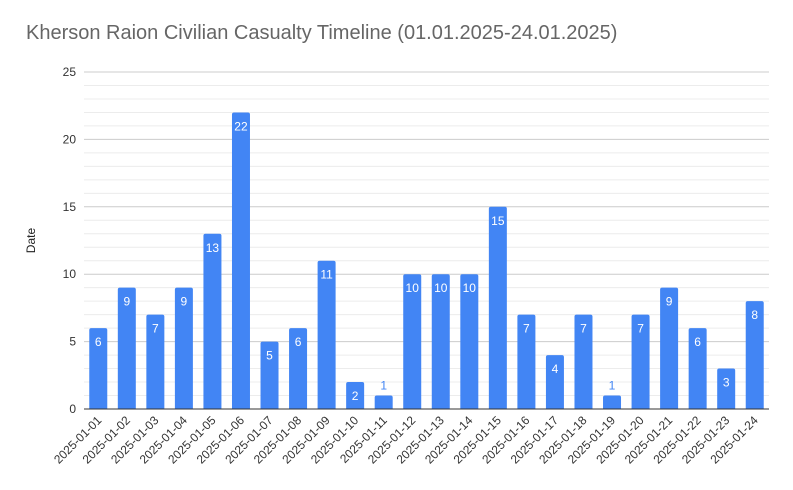  What do you see at coordinates (213, 248) in the screenshot?
I see `data-label: 13` at bounding box center [213, 248].